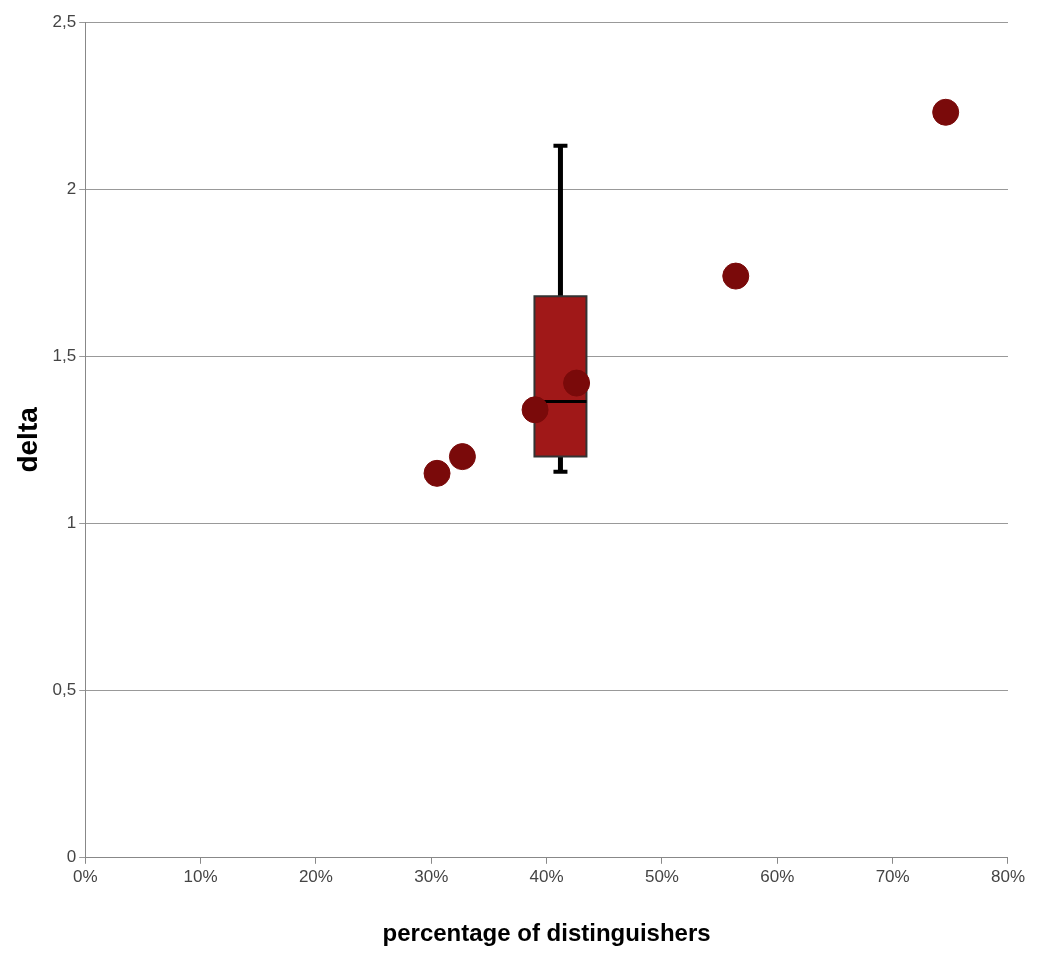 This screenshot has width=1042, height=968. Describe the element at coordinates (546, 876) in the screenshot. I see `x-tick-label: 40%` at that location.